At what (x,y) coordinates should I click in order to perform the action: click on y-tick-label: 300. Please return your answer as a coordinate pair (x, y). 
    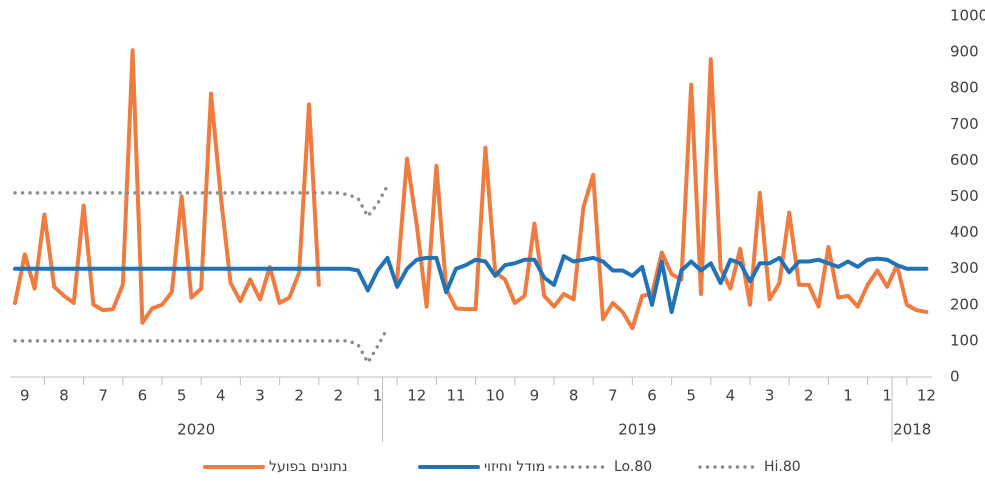
    Looking at the image, I should click on (964, 268).